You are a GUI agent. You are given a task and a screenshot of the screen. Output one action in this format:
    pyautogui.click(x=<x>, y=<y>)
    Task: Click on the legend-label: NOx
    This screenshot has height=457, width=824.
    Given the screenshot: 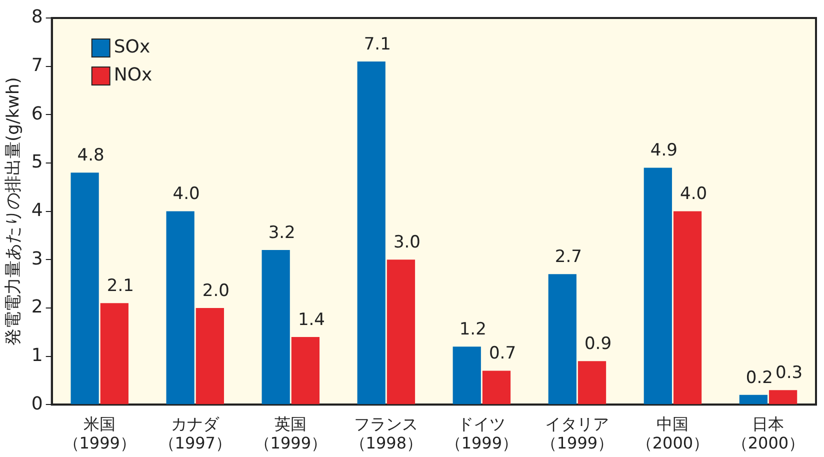 What is the action you would take?
    pyautogui.click(x=133, y=75)
    